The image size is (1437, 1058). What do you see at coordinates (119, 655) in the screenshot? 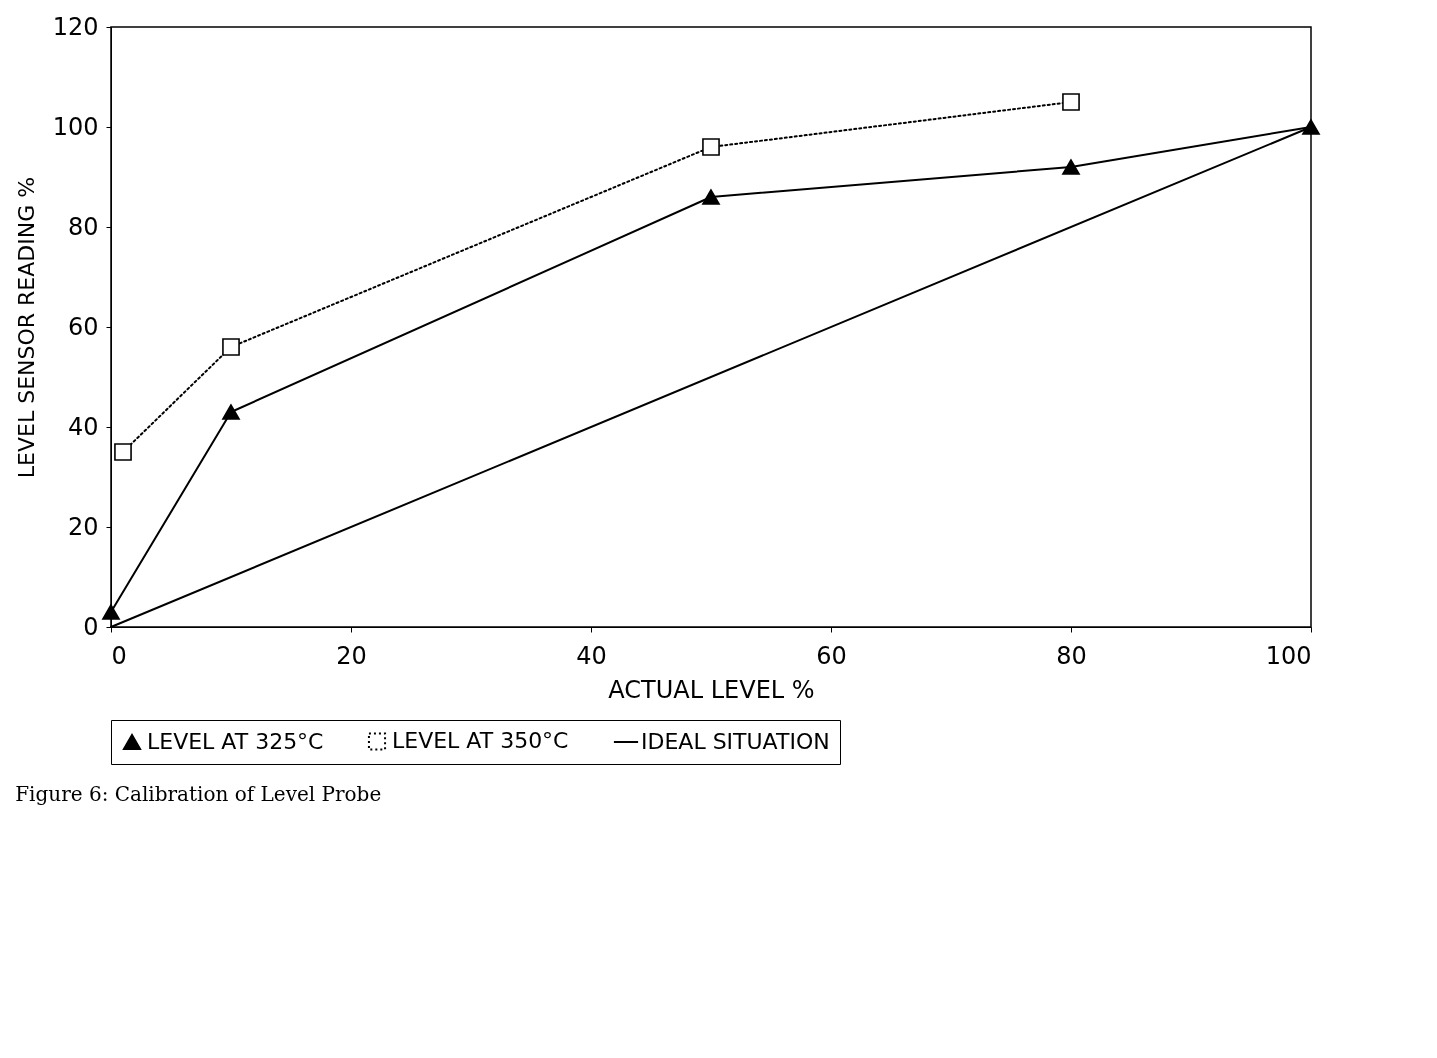
I see `x-tick-label: 0` at bounding box center [119, 655].